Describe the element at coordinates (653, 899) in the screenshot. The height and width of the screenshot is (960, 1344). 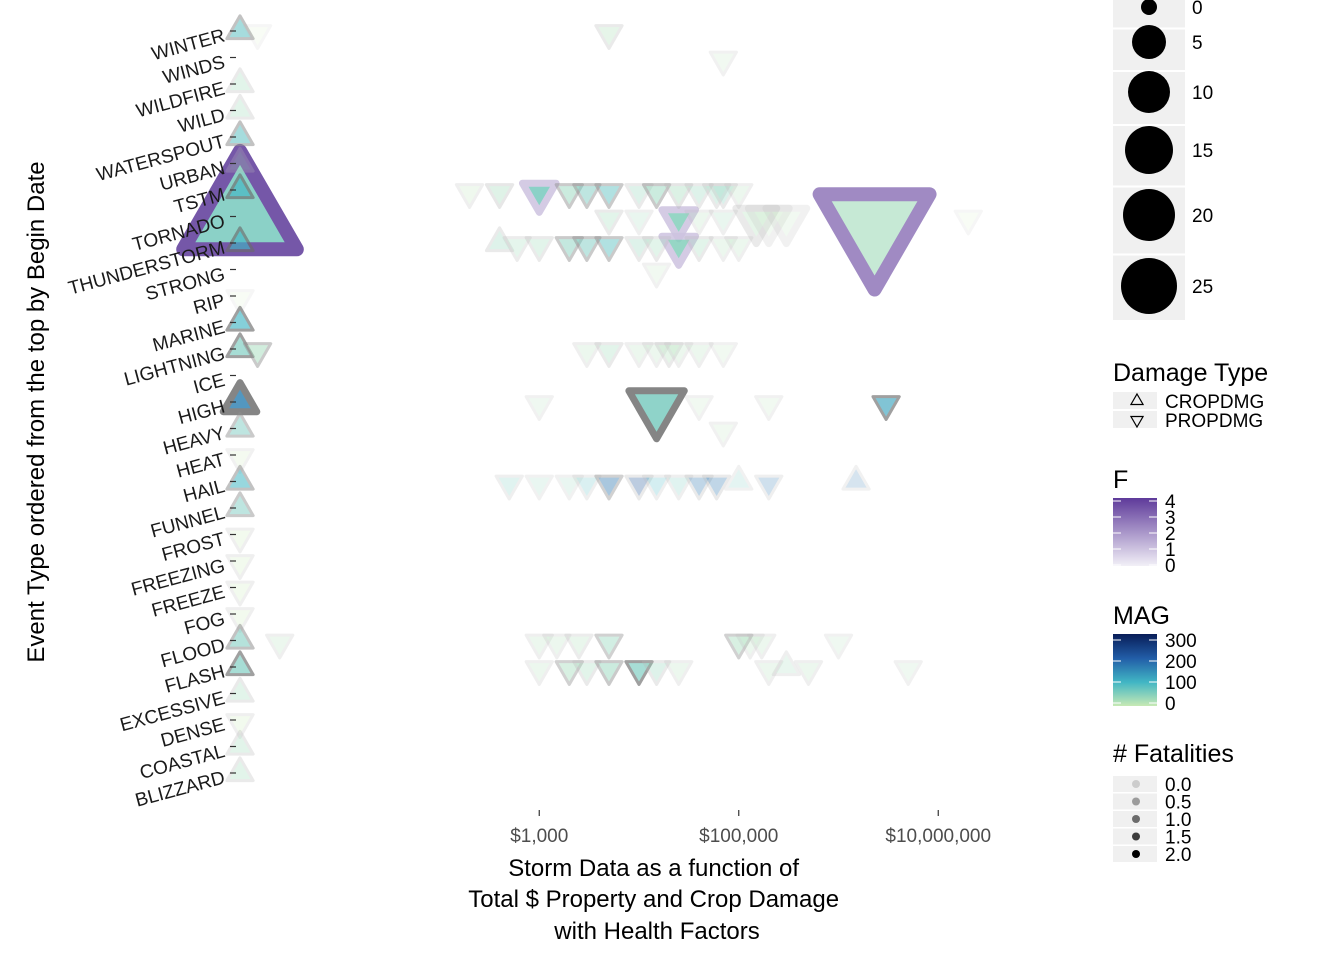
I see `x-axis-title-line-2: Total $ Property and Crop Damage` at that location.